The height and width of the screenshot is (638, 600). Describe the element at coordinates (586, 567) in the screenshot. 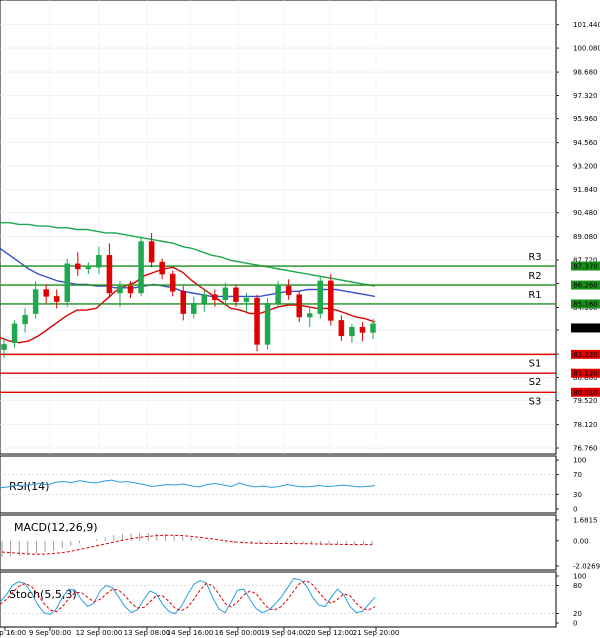

I see `indicator-tick-label: -2.0269` at that location.